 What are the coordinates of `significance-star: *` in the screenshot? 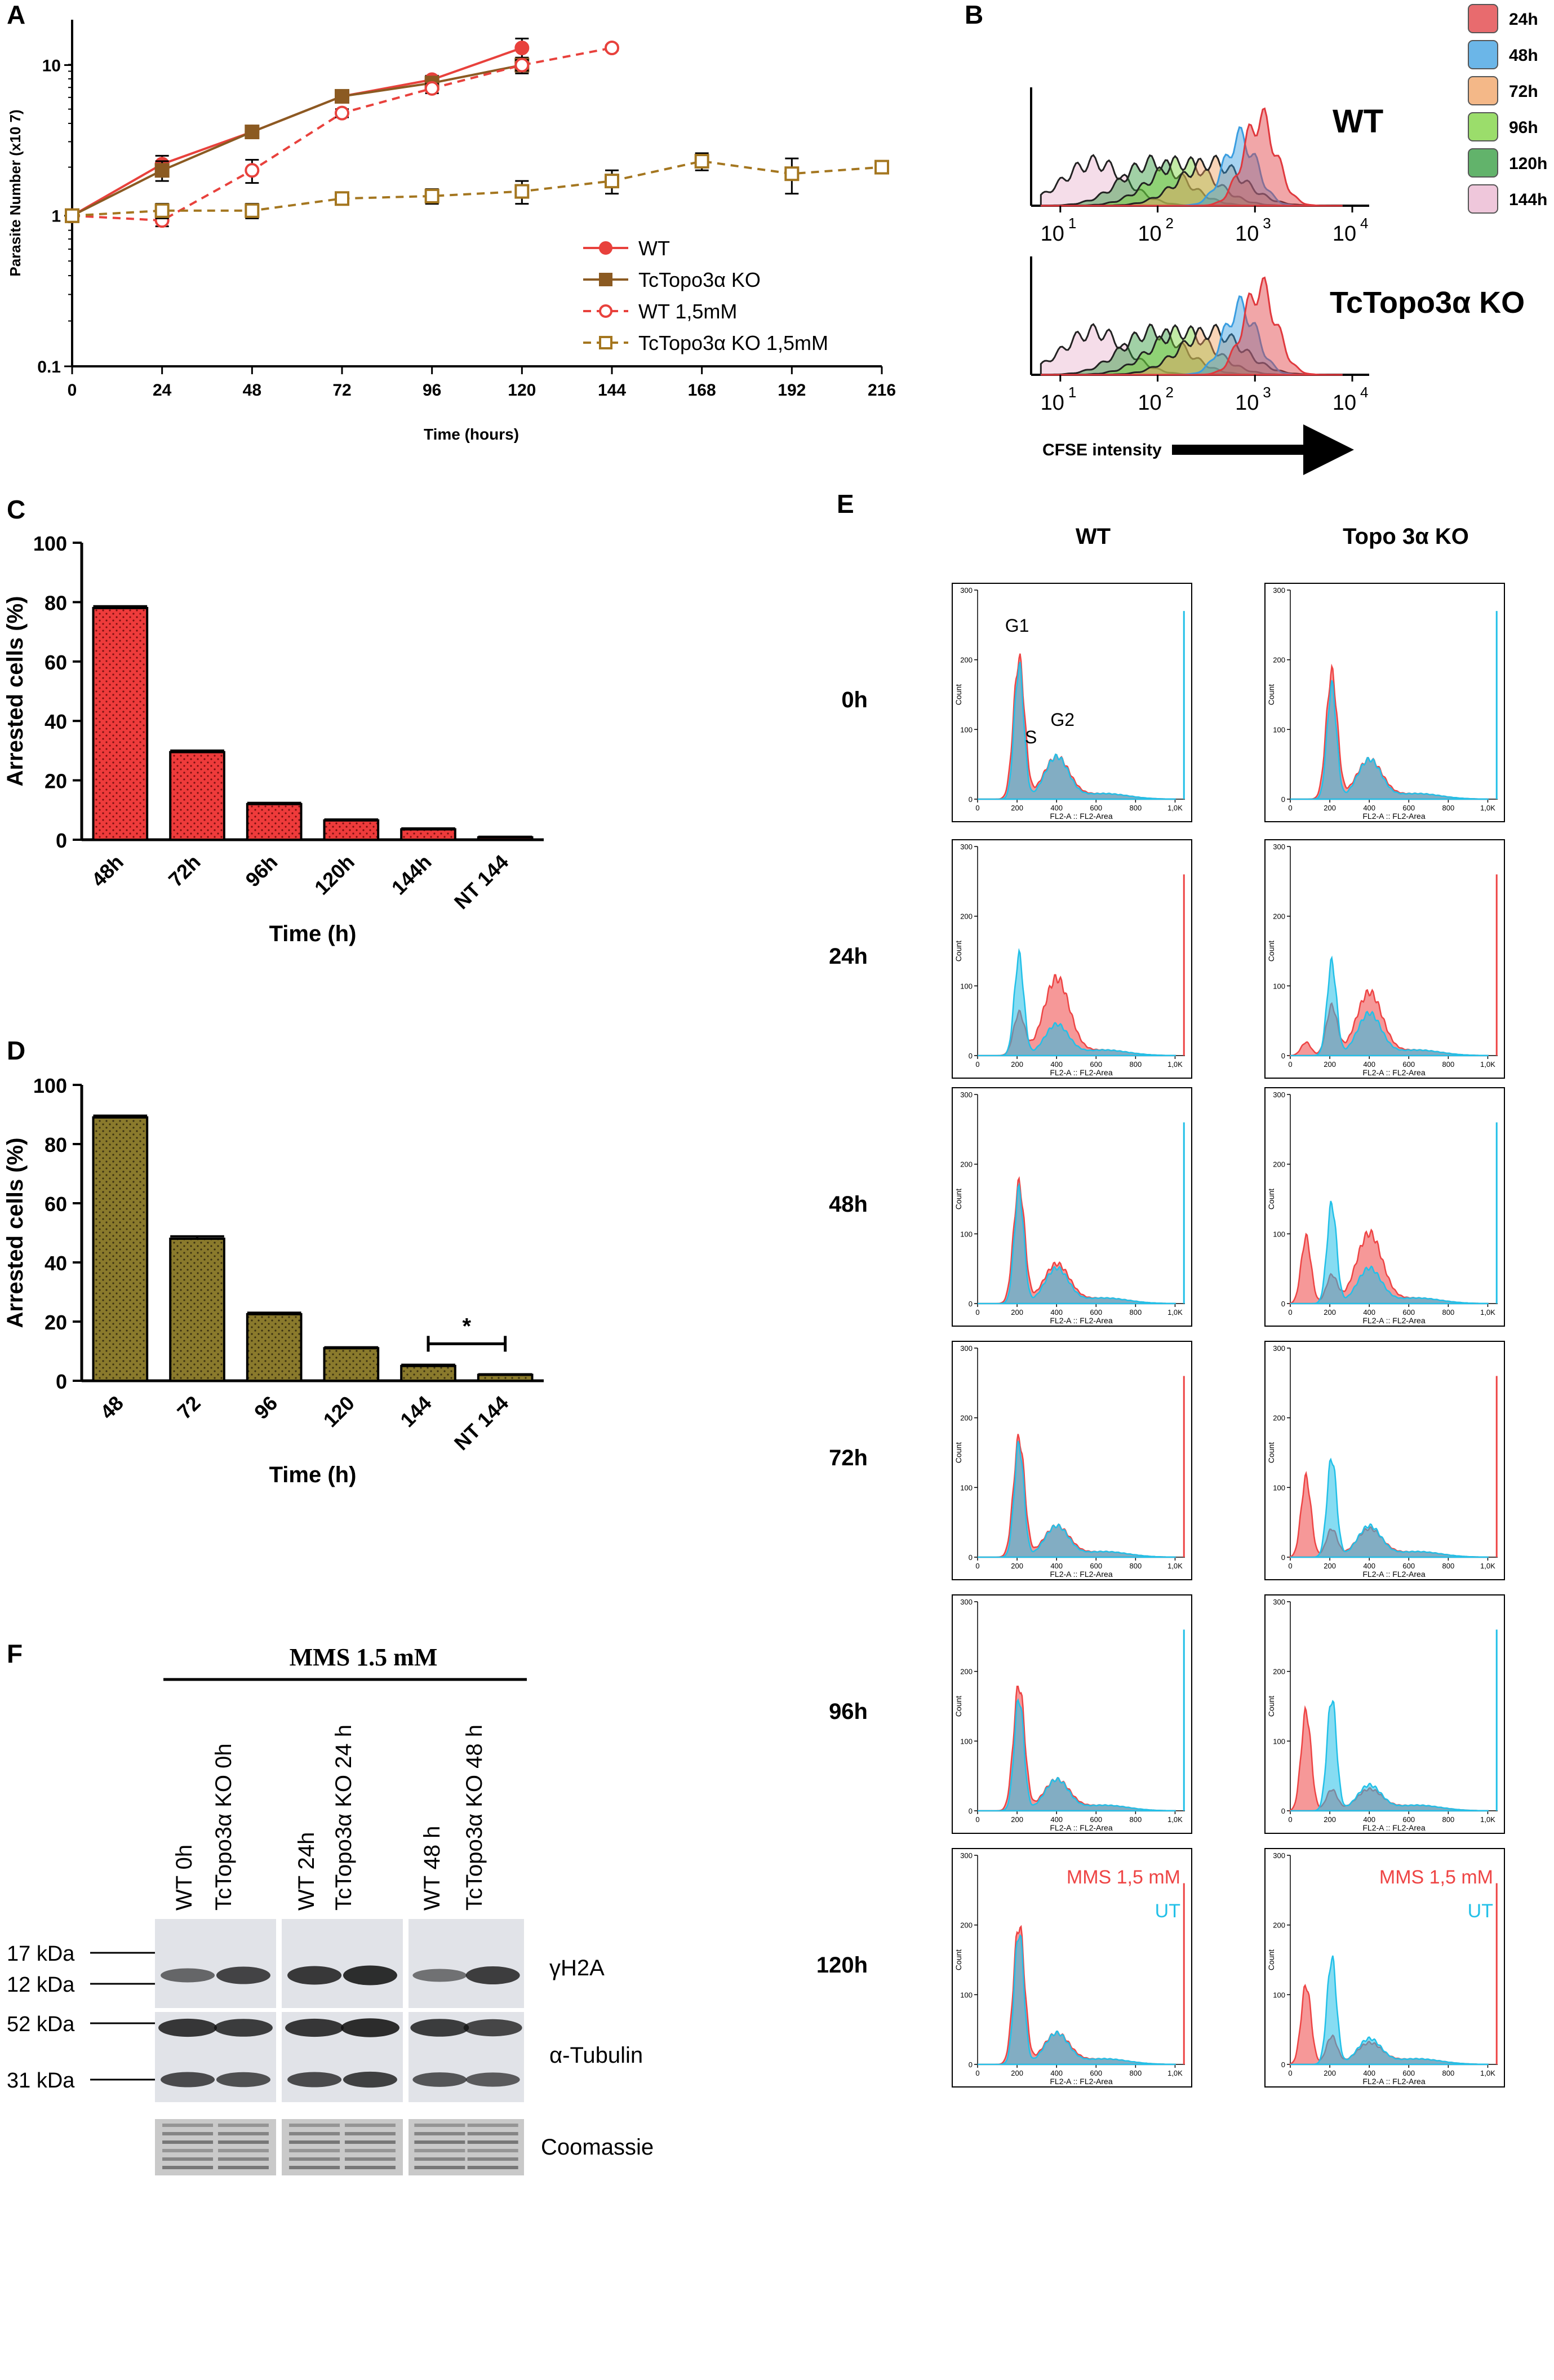 It's located at (468, 1326).